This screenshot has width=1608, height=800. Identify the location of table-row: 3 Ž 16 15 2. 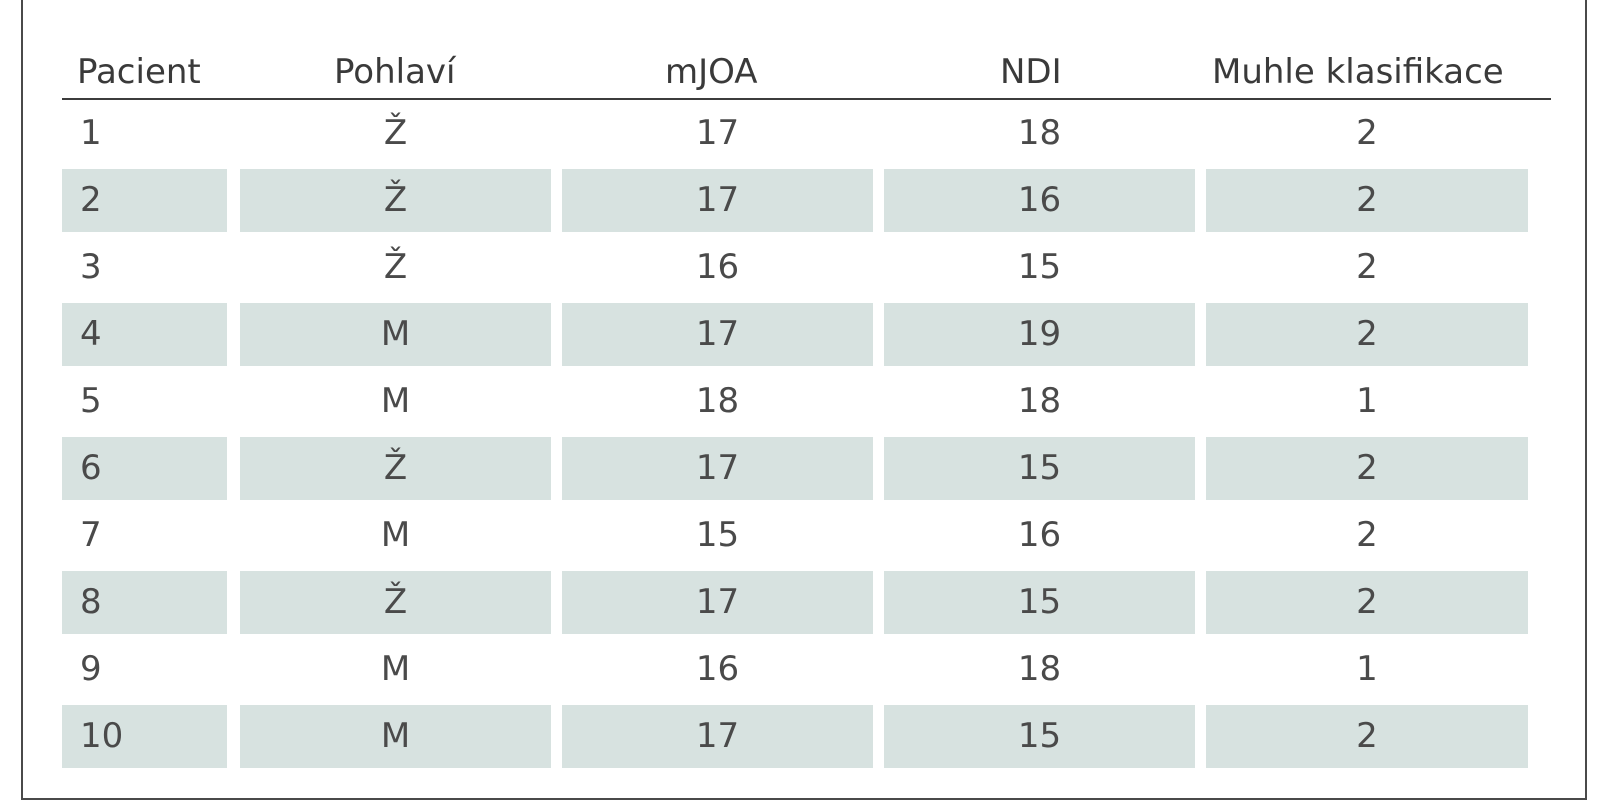
(806, 267).